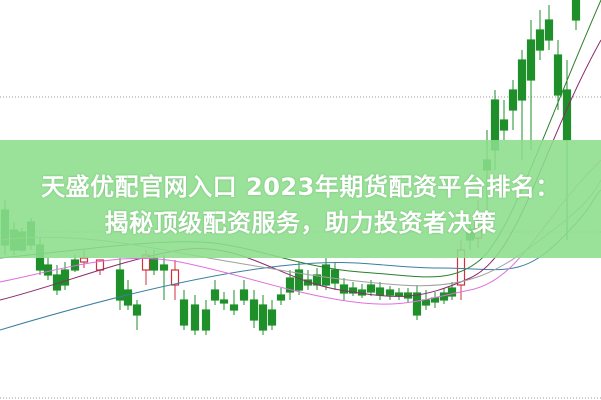 The width and height of the screenshot is (601, 400). What do you see at coordinates (300, 223) in the screenshot?
I see `headline-line-2: 揭秘顶级配资服务，助力投资者决策` at bounding box center [300, 223].